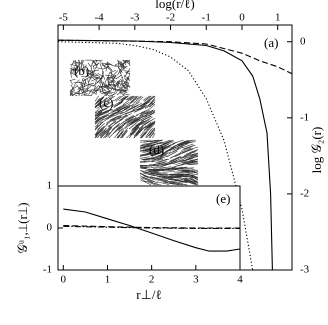 This screenshot has width=328, height=325. Describe the element at coordinates (106, 102) in the screenshot. I see `panel-label: (c)` at that location.